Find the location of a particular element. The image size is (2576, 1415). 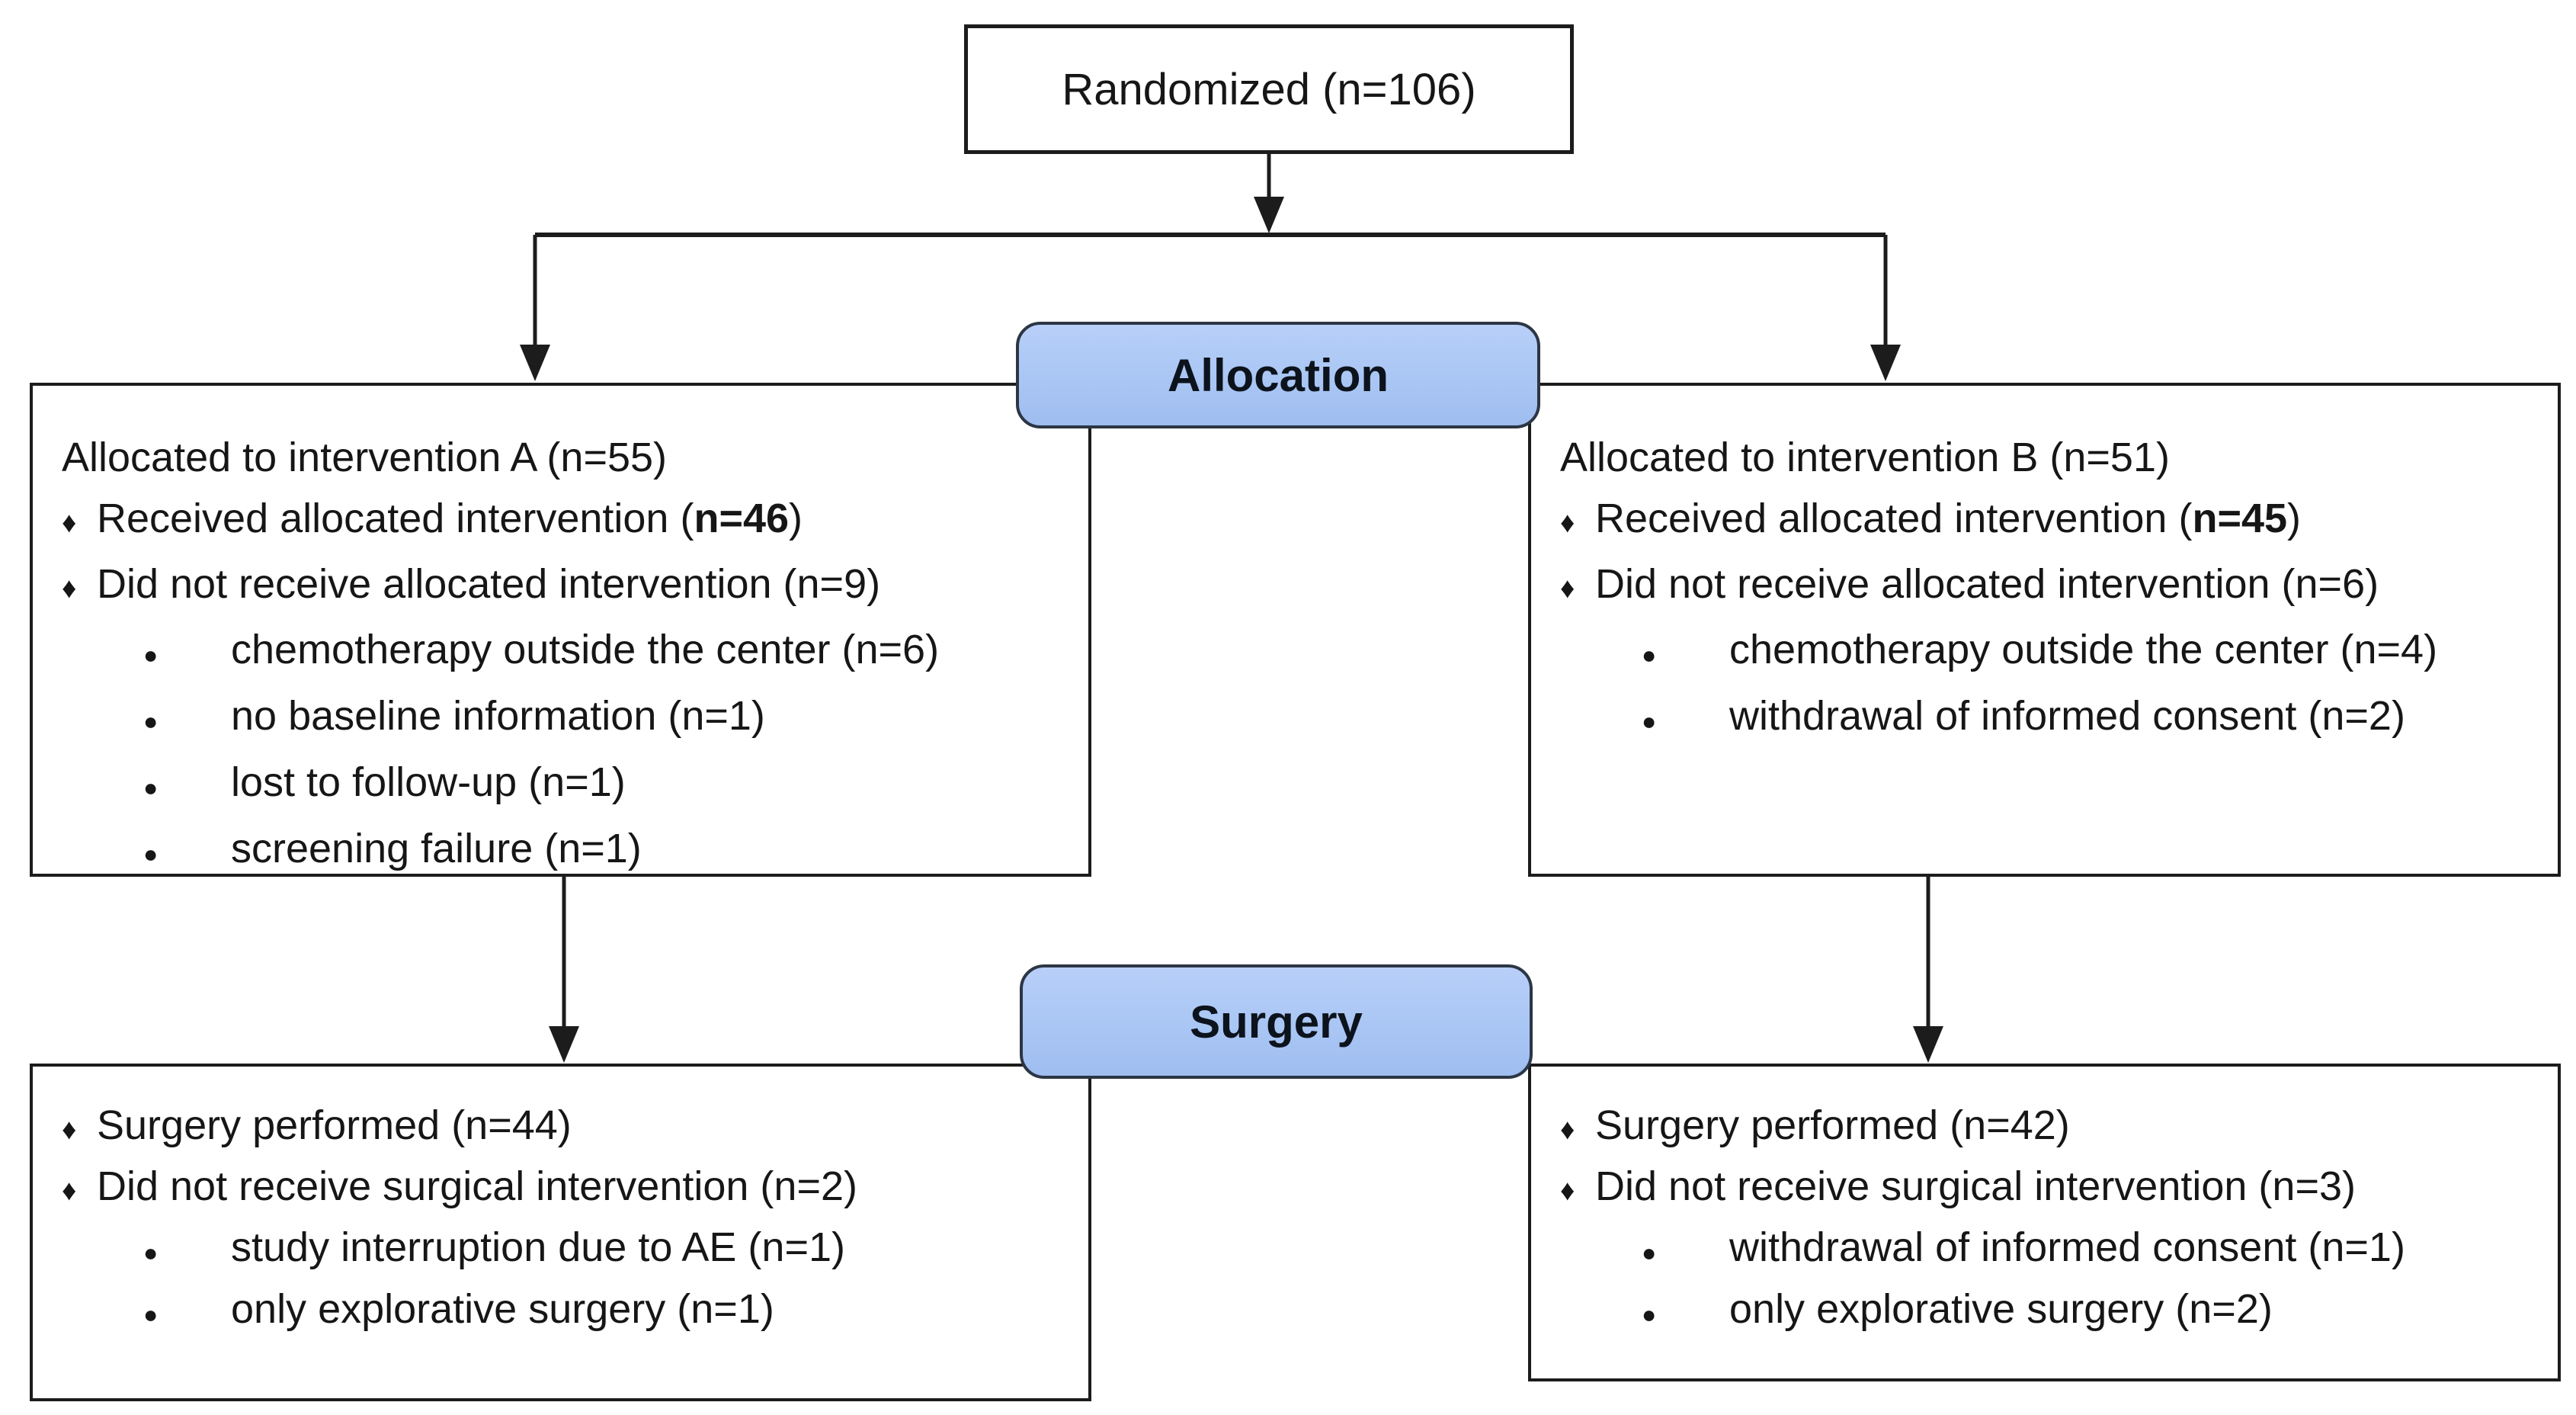

flow-line-item: ● only explorative surgery (n=2) is located at coordinates (2044, 1312).